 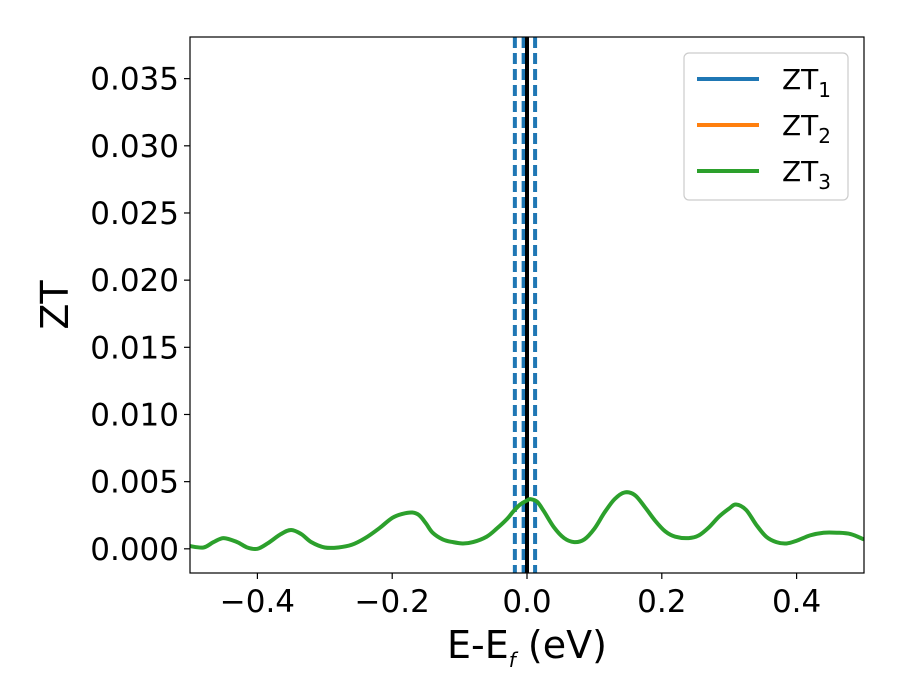 What do you see at coordinates (134, 348) in the screenshot?
I see `y-tick-label: 0.015` at bounding box center [134, 348].